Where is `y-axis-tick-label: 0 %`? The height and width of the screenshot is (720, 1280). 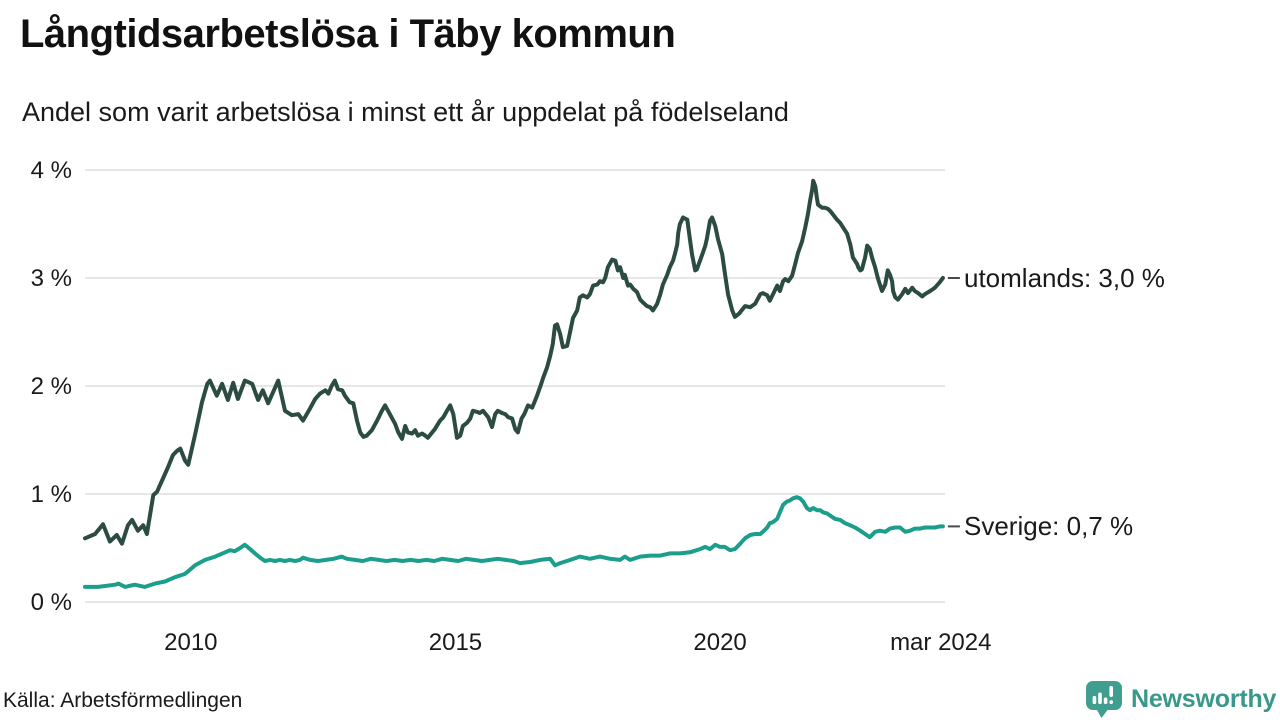
y-axis-tick-label: 0 % is located at coordinates (51, 602).